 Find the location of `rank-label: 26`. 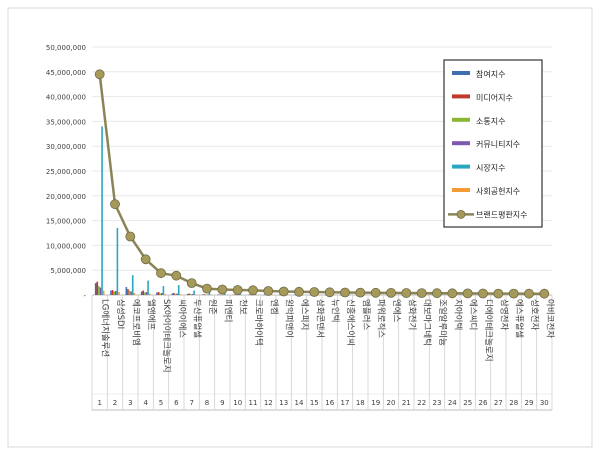

rank-label: 26 is located at coordinates (483, 403).